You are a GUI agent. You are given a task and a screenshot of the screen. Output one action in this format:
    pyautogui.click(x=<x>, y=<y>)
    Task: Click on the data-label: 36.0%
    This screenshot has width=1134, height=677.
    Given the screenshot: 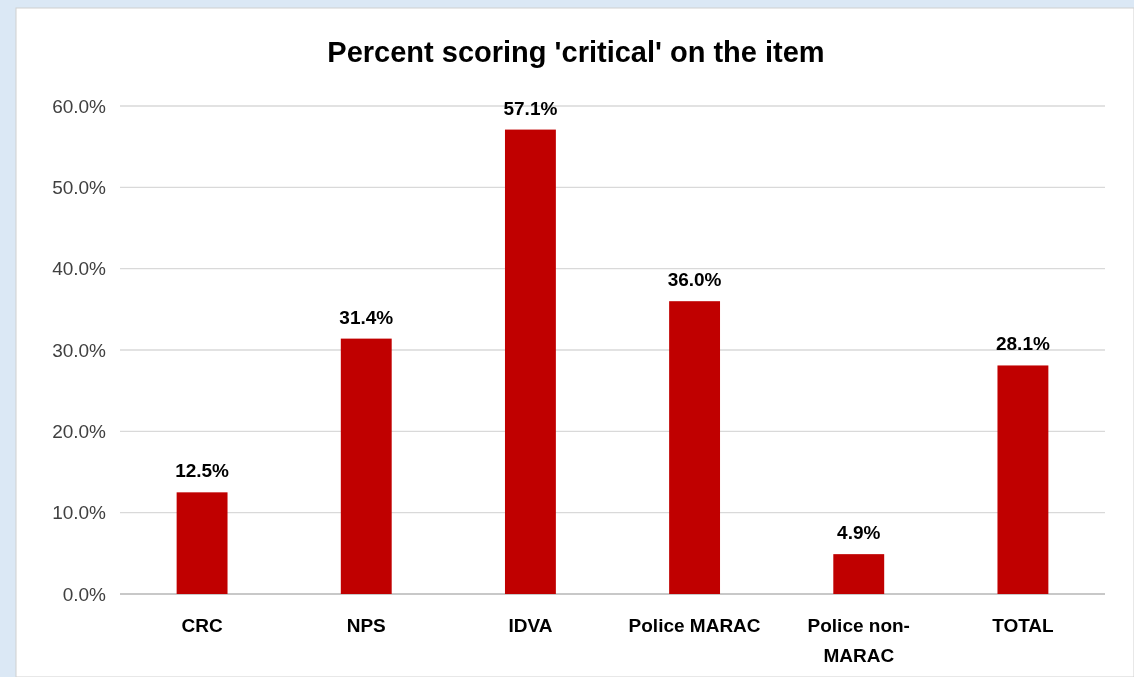 What is the action you would take?
    pyautogui.click(x=694, y=280)
    